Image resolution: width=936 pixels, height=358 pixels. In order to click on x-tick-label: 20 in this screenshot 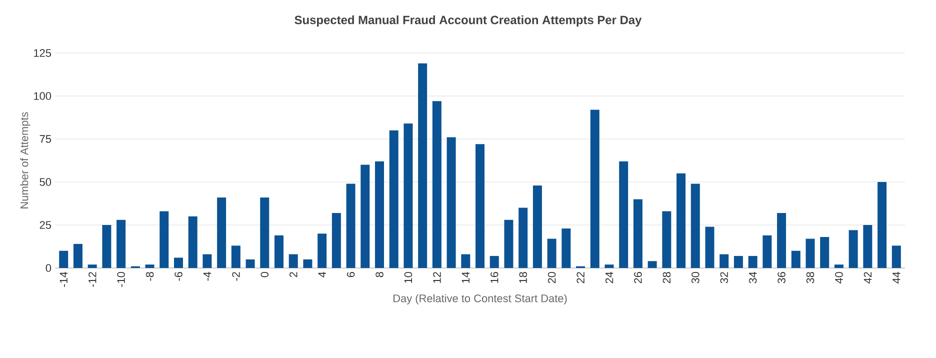, I will do `click(552, 278)`.